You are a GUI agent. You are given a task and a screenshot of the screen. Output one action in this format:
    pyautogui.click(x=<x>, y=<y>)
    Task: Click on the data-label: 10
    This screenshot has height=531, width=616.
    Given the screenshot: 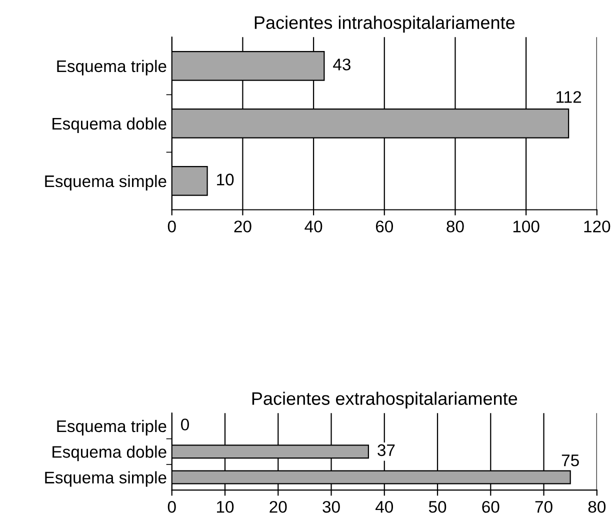 What is the action you would take?
    pyautogui.click(x=225, y=180)
    